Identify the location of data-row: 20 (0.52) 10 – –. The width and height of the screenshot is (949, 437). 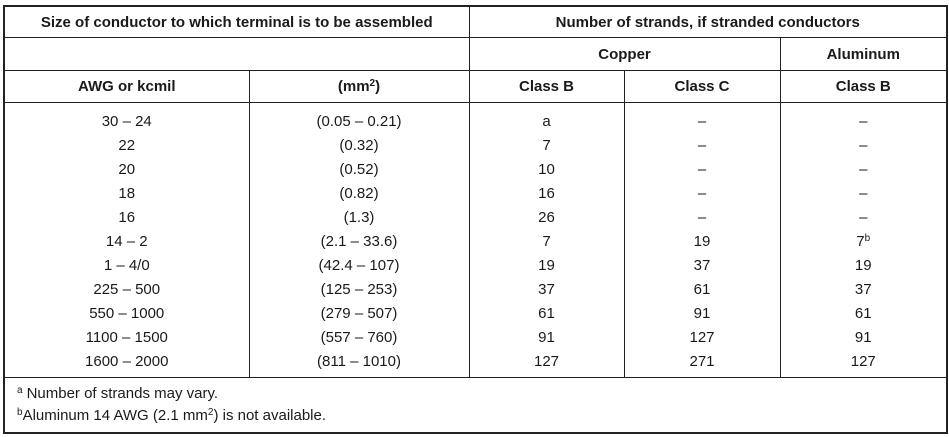
(475, 169).